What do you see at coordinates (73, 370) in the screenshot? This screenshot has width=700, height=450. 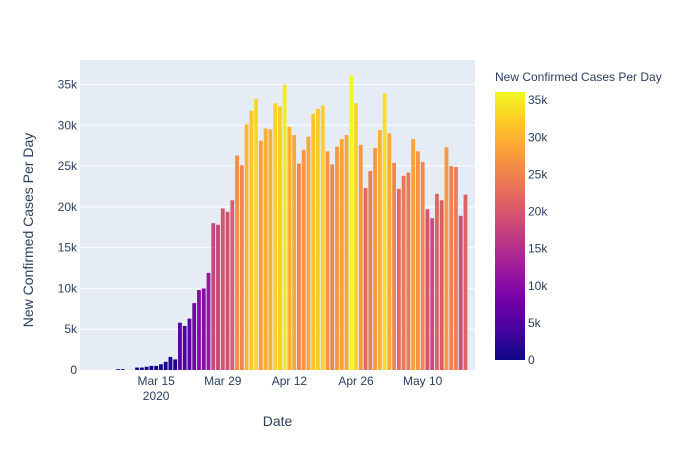 I see `y-tick-label: 0` at bounding box center [73, 370].